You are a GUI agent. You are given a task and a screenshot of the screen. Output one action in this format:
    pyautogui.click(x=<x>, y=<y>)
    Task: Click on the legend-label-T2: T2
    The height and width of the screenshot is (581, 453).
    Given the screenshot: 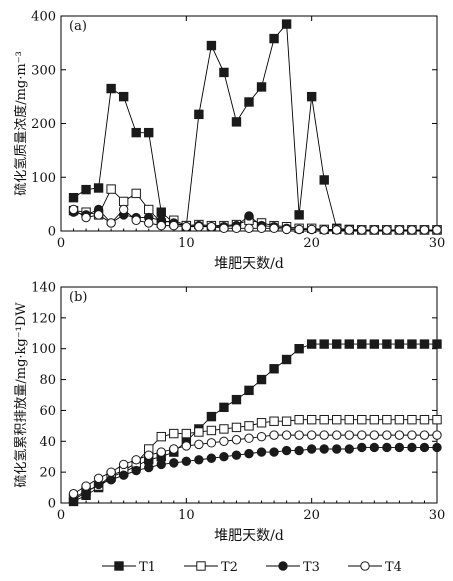 What is the action you would take?
    pyautogui.click(x=229, y=567)
    